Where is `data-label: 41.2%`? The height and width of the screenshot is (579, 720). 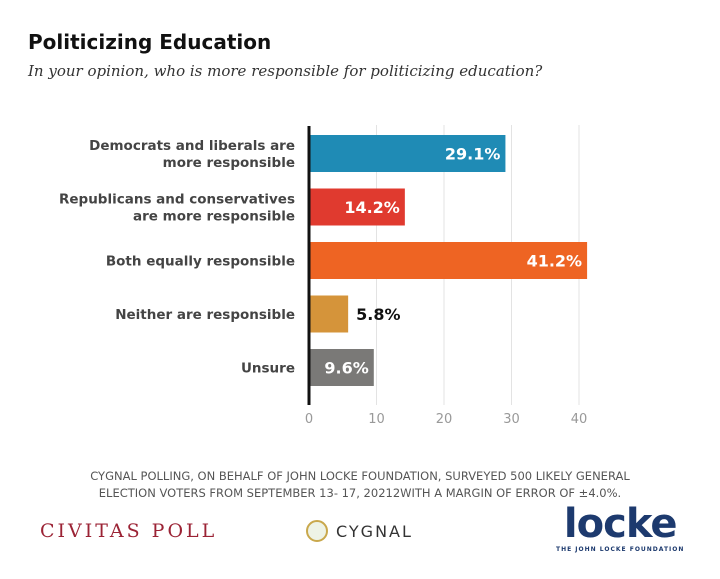 data-label: 41.2% is located at coordinates (555, 261).